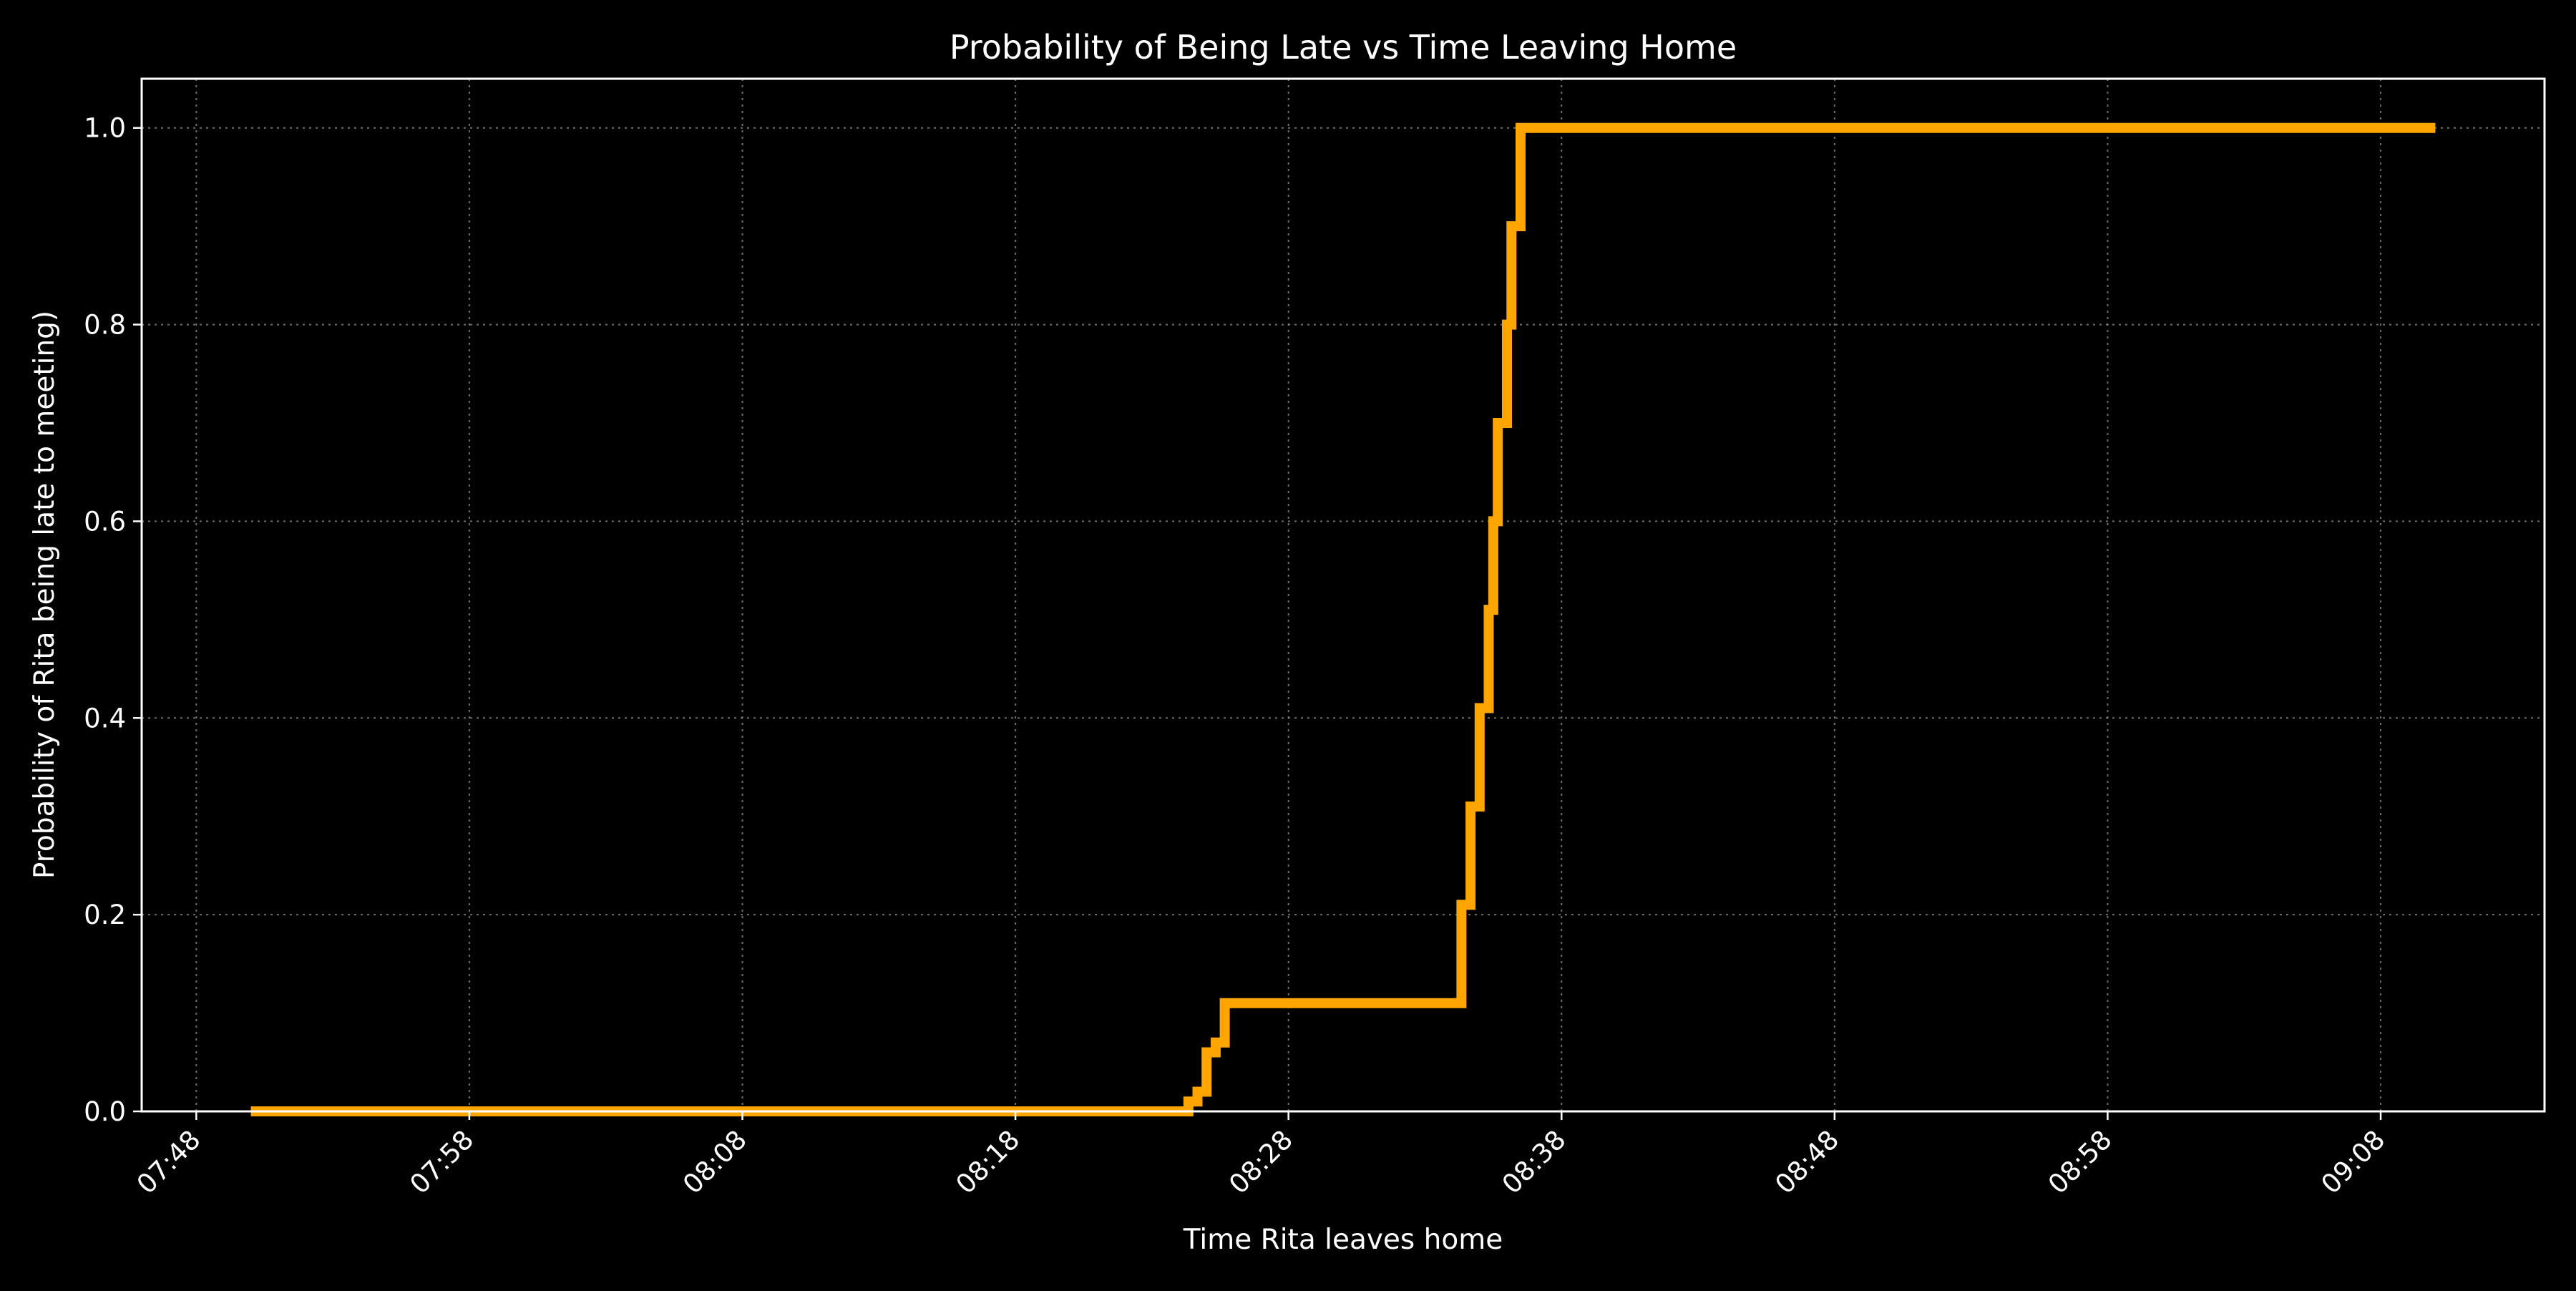 The width and height of the screenshot is (2576, 1291). I want to click on y-tick-label: 0.8, so click(105, 325).